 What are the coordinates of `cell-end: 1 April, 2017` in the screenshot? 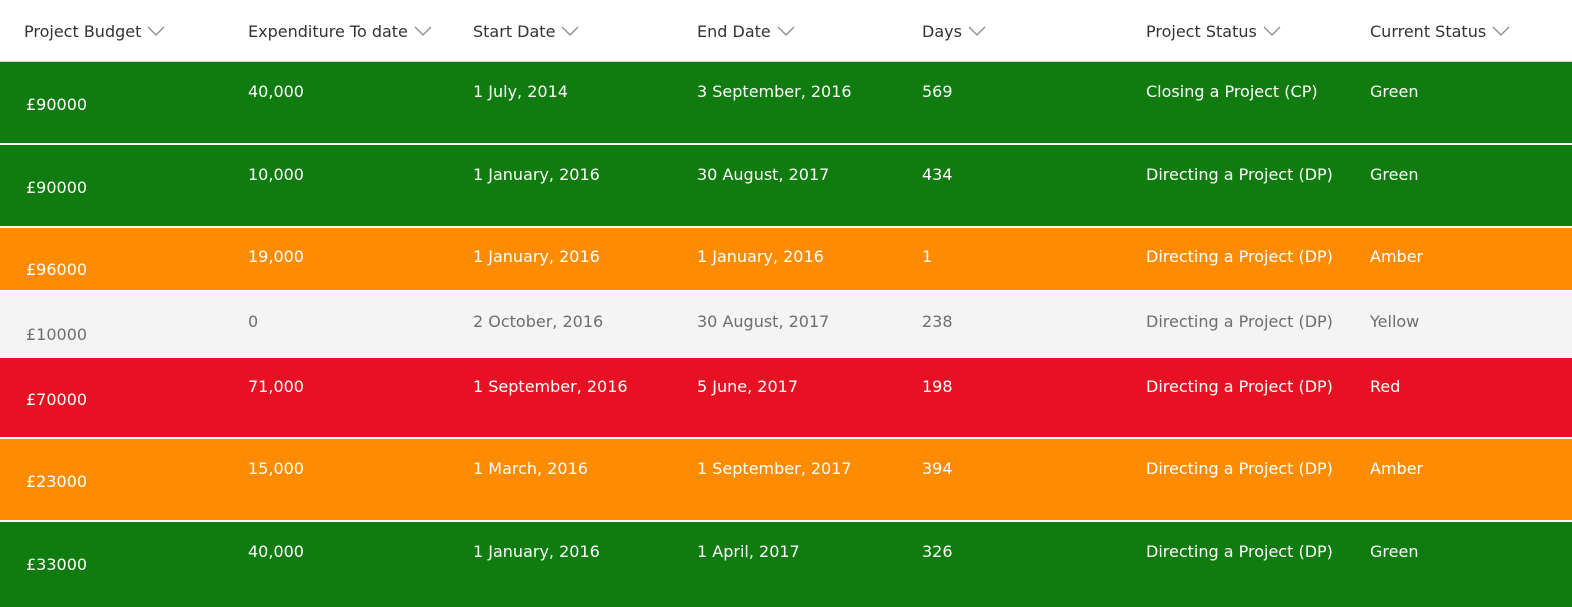 It's located at (748, 551).